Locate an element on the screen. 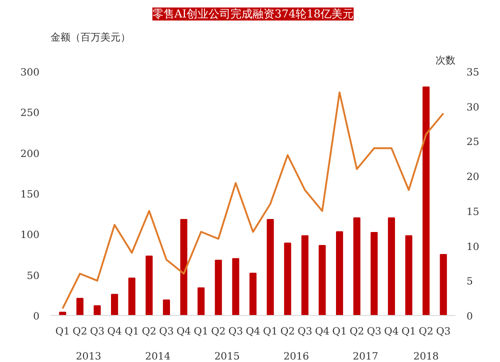 The width and height of the screenshot is (500, 362). text: 2014 is located at coordinates (158, 357).